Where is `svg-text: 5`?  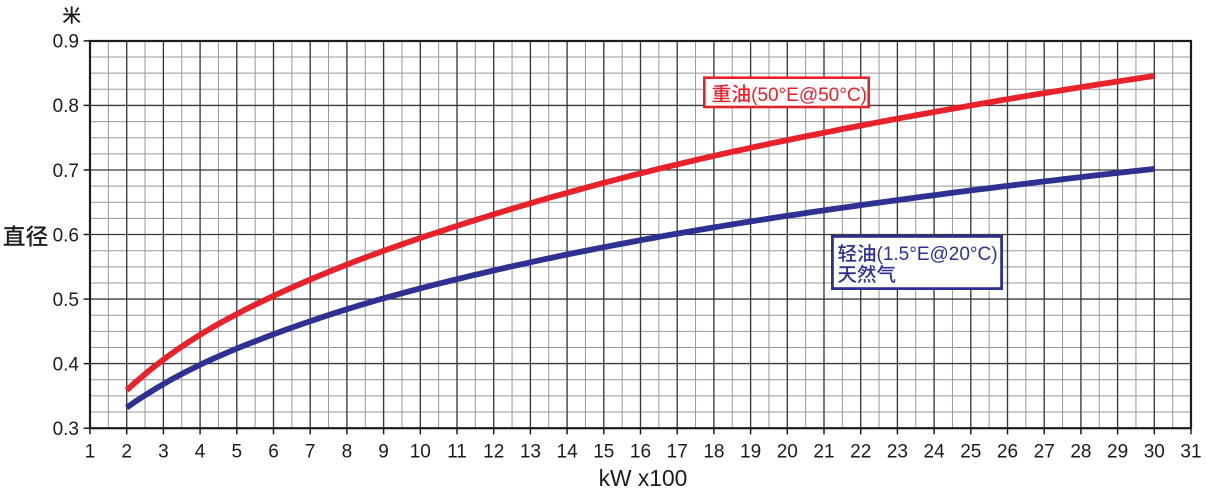
svg-text: 5 is located at coordinates (237, 452).